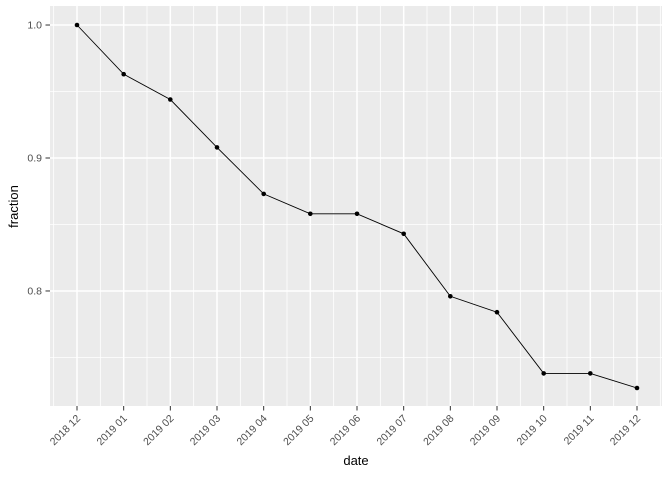 This screenshot has height=480, width=672. Describe the element at coordinates (391, 430) in the screenshot. I see `x-tick-label: 2019 07` at that location.